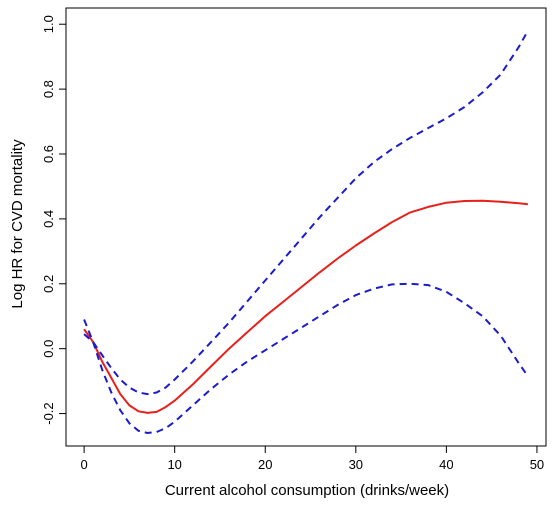  I want to click on y-tick-label: 0.8, so click(48, 89).